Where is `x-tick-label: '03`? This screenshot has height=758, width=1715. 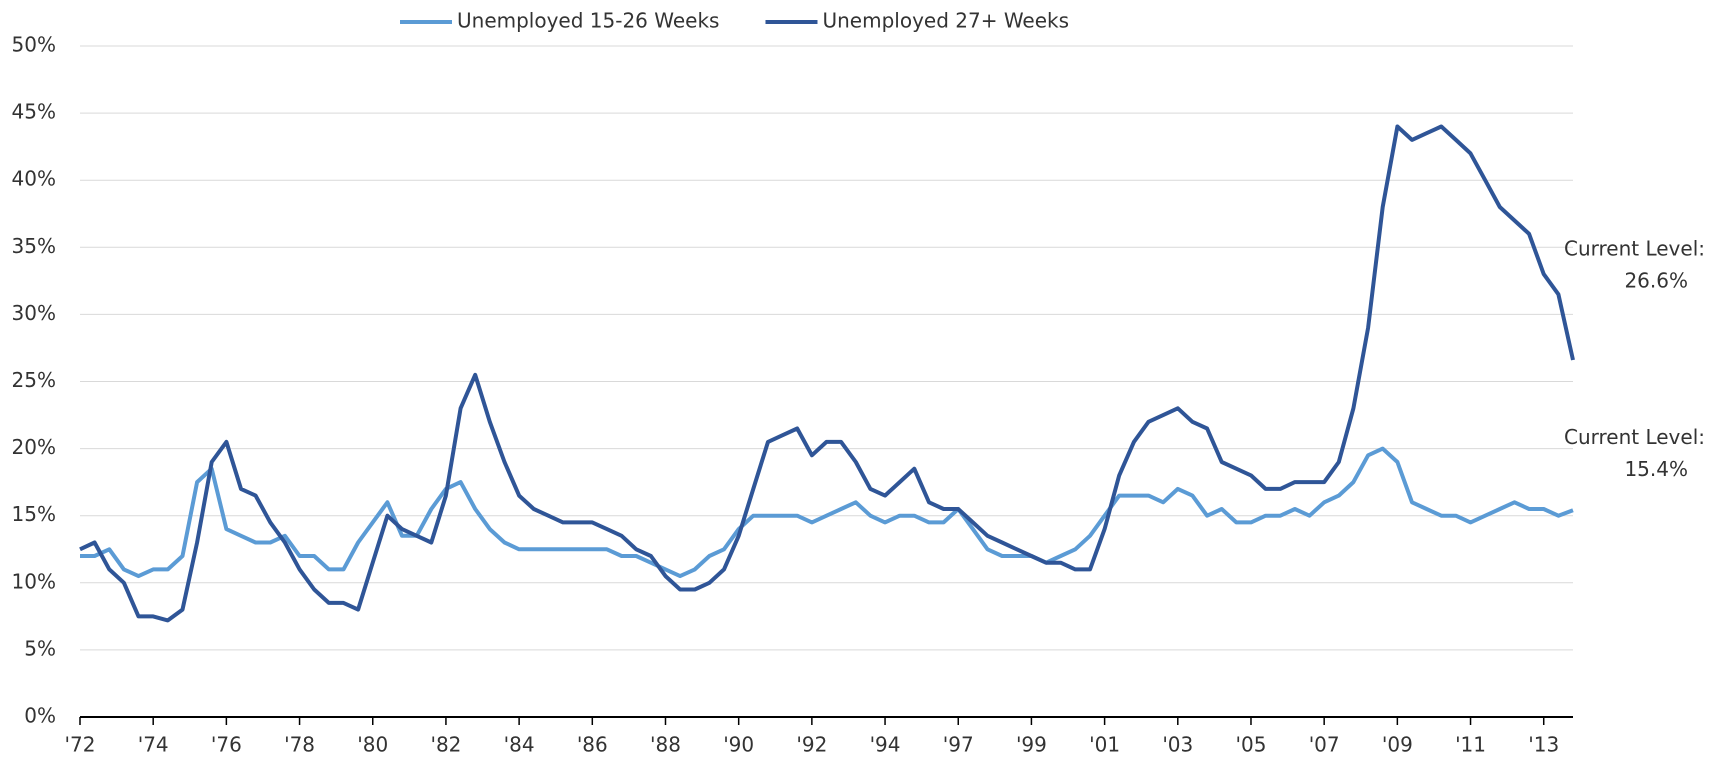
x-tick-label: '03 is located at coordinates (1177, 745).